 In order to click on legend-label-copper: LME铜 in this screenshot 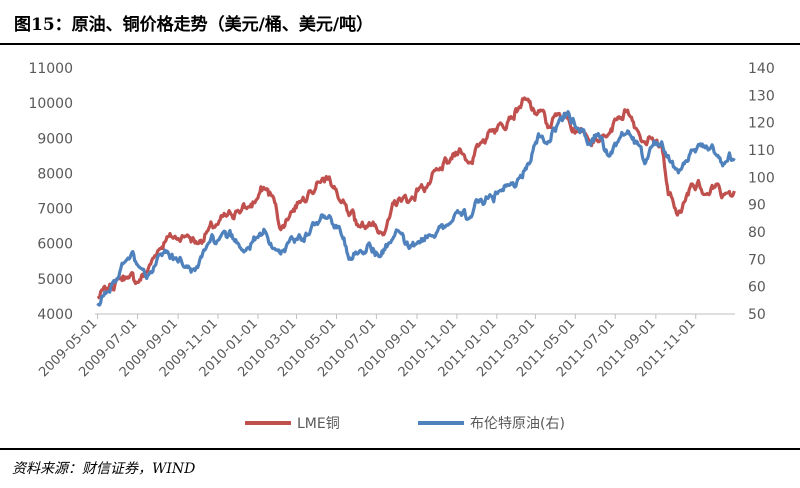, I will do `click(318, 424)`.